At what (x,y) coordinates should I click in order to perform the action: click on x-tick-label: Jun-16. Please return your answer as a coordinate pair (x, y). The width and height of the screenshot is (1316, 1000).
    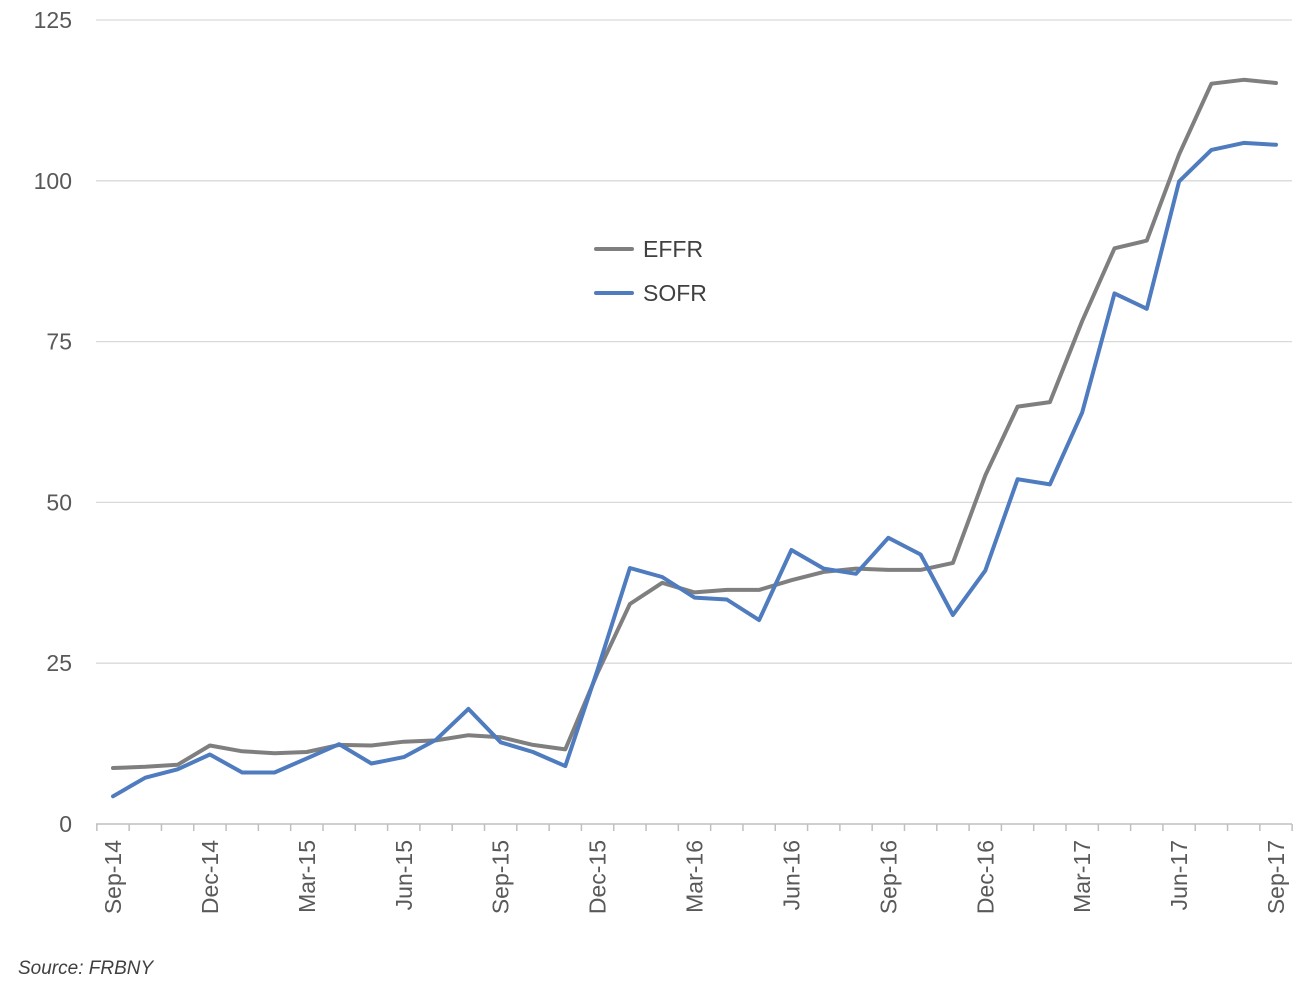
    Looking at the image, I should click on (791, 875).